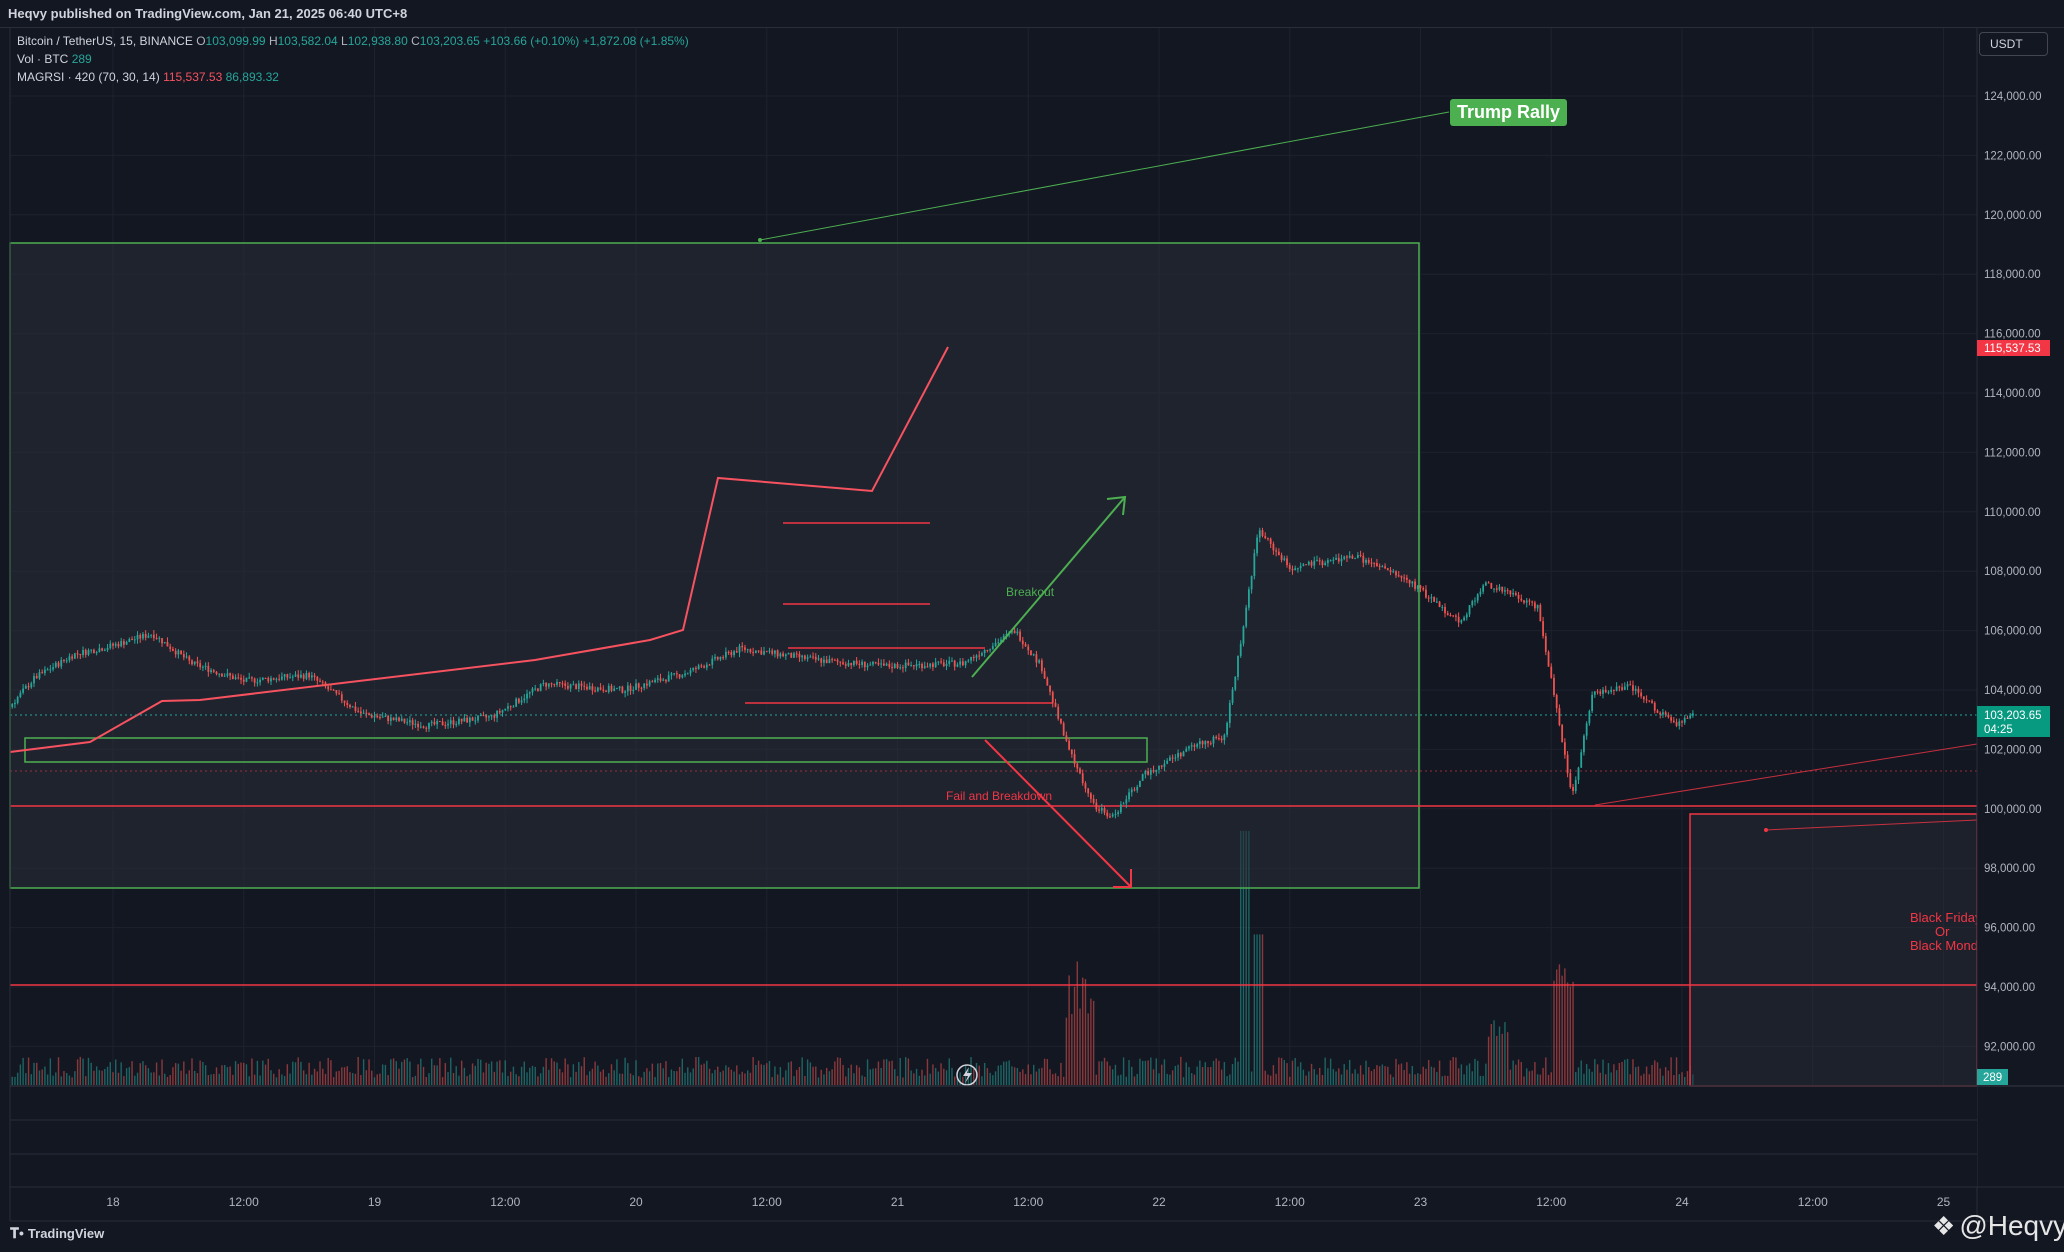 The image size is (2064, 1252). Describe the element at coordinates (1030, 592) in the screenshot. I see `breakout-label: Breakout` at that location.